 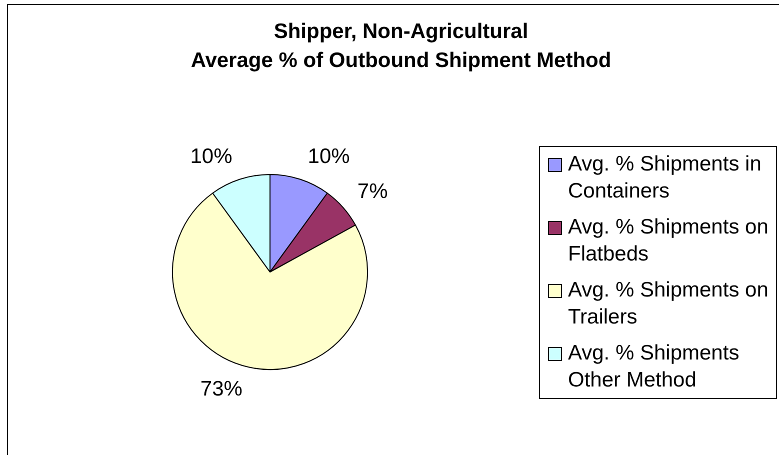 I want to click on legend-label: Avg. % Shipments in Containers, so click(x=665, y=177).